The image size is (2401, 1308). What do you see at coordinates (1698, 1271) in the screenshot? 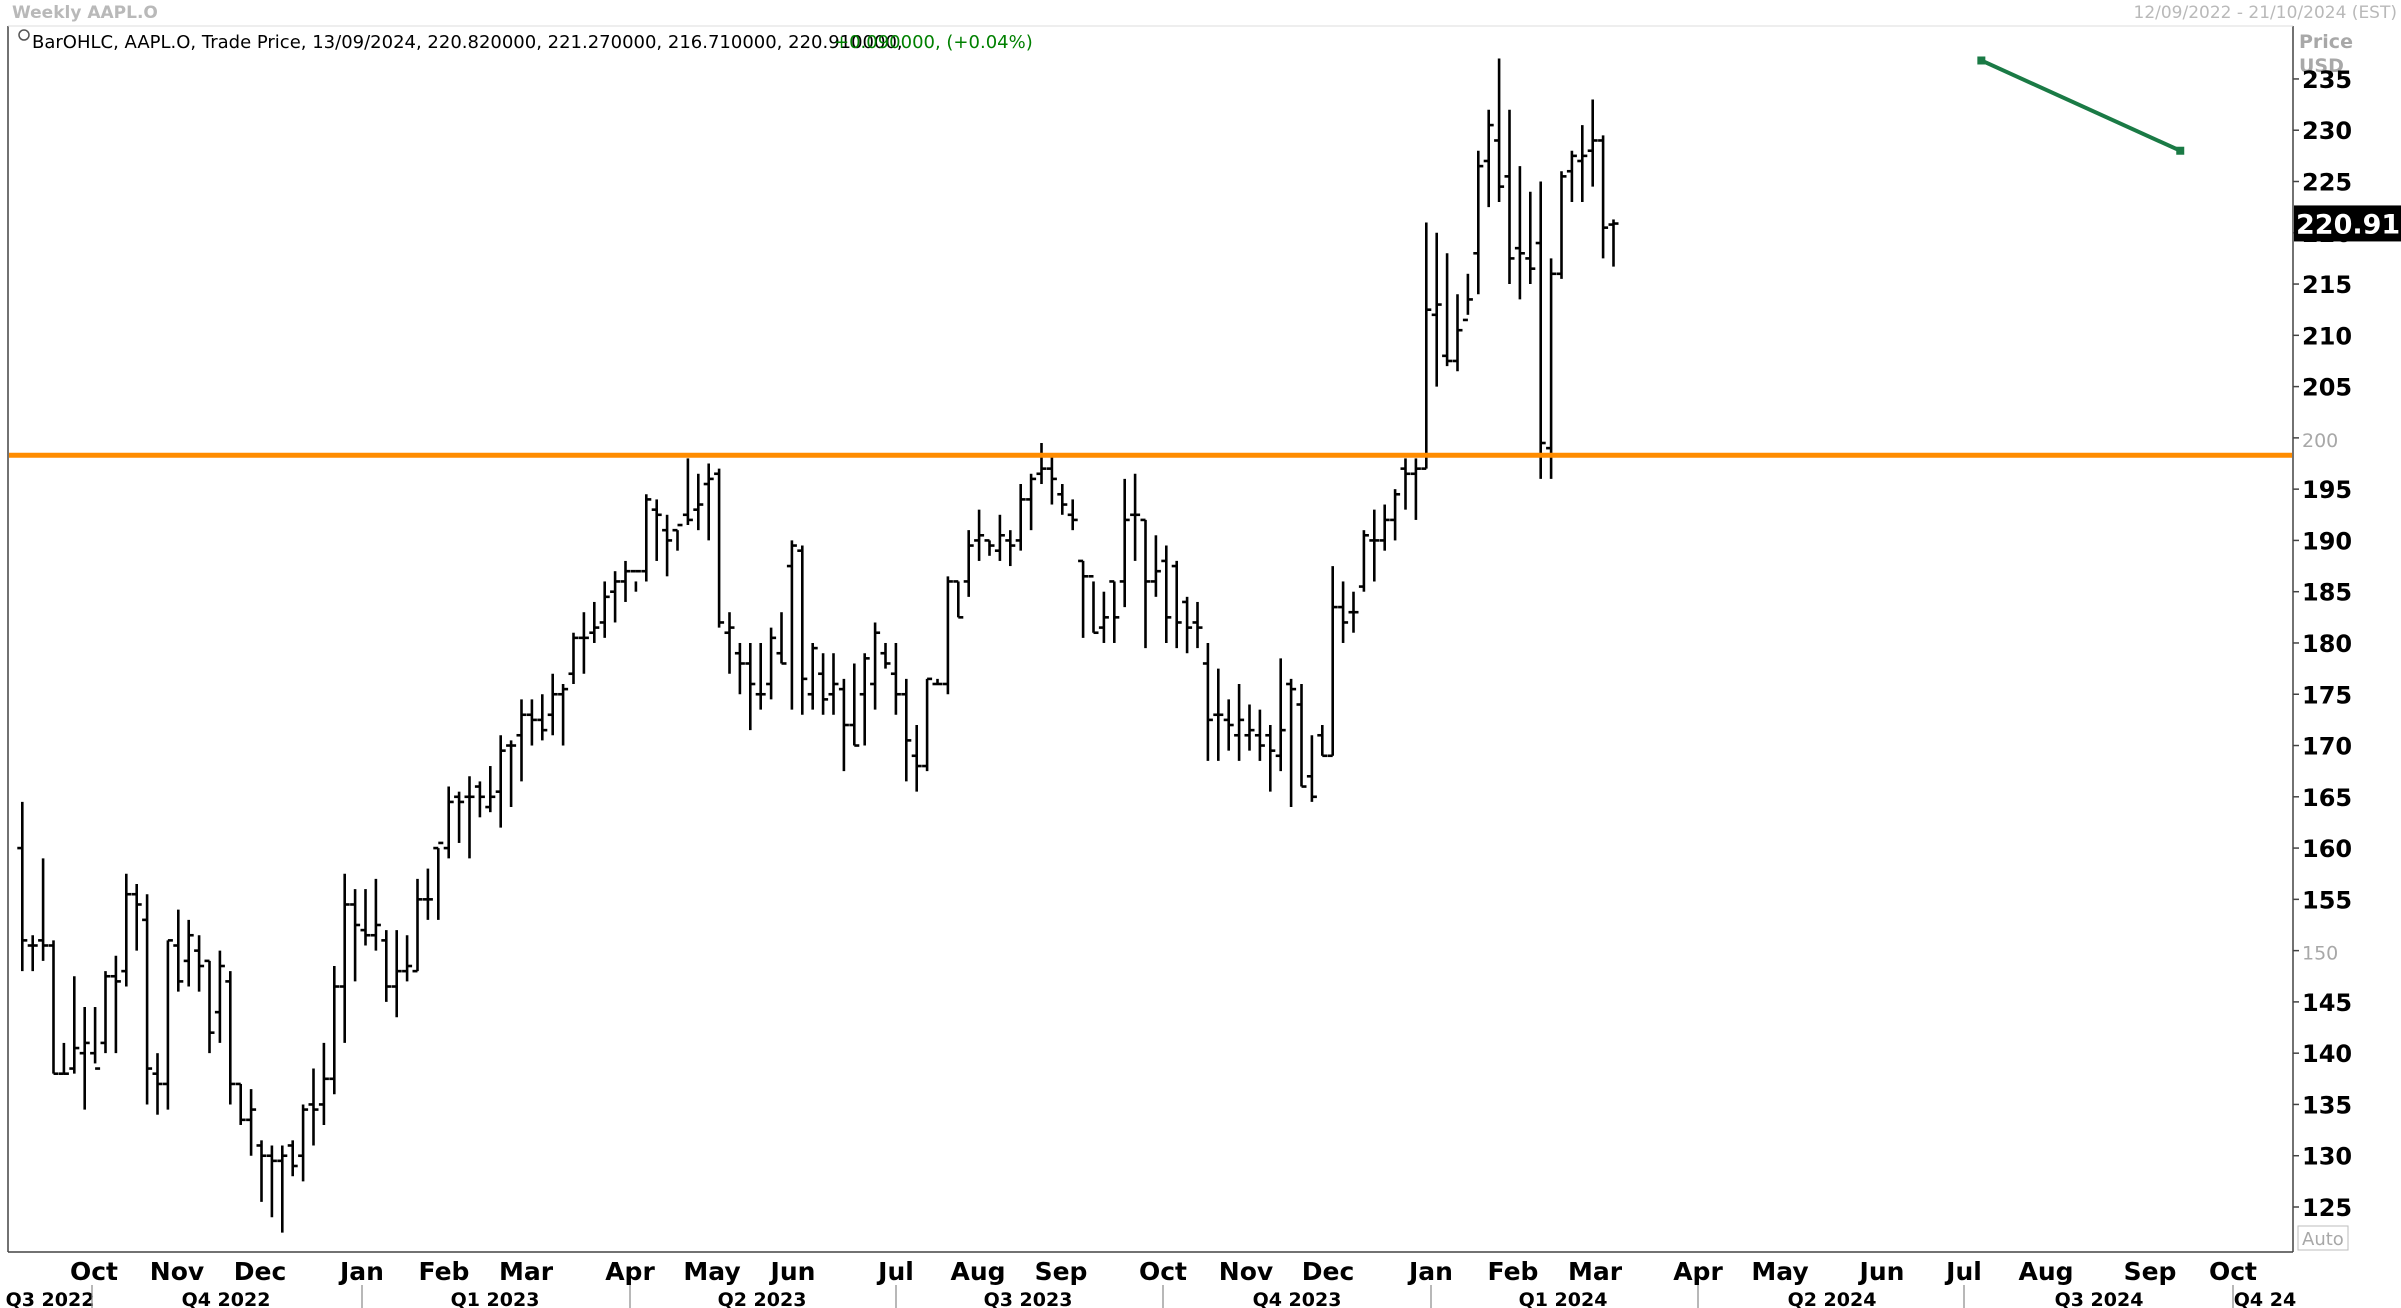
I see `x-month-label: Apr` at bounding box center [1698, 1271].